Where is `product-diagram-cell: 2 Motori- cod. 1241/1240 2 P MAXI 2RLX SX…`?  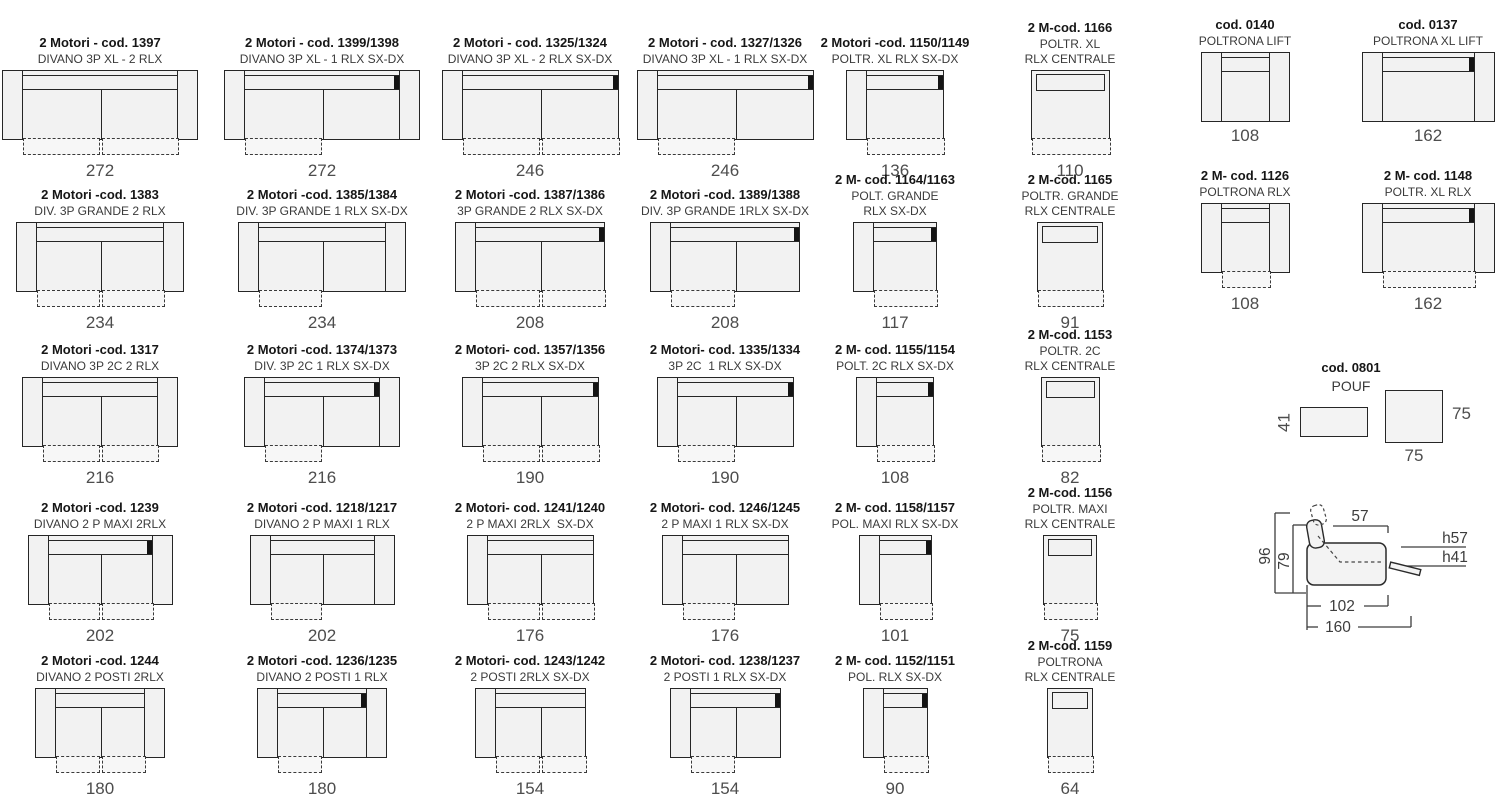 product-diagram-cell: 2 Motori- cod. 1241/1240 2 P MAXI 2RLX SX… is located at coordinates (530, 572).